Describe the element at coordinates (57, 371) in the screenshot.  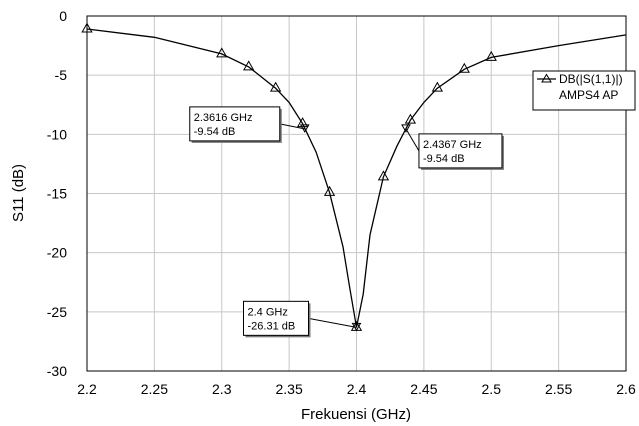
I see `y-tick-label: -30` at that location.